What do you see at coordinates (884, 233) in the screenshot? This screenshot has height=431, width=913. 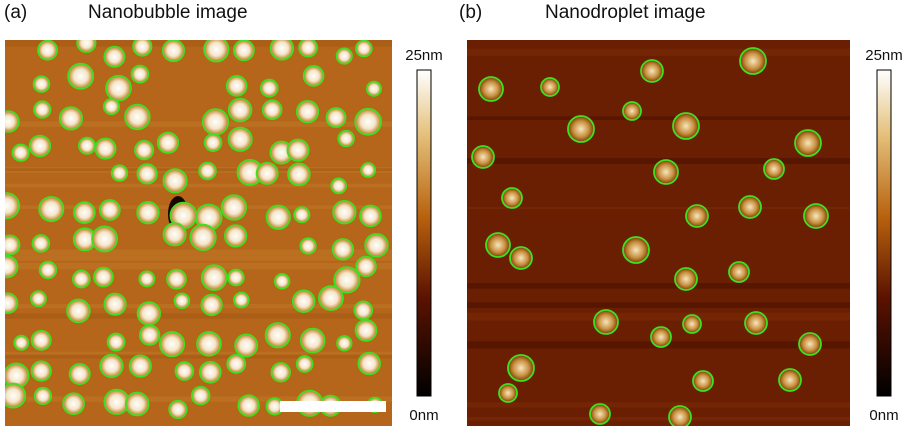 I see `colorbar` at bounding box center [884, 233].